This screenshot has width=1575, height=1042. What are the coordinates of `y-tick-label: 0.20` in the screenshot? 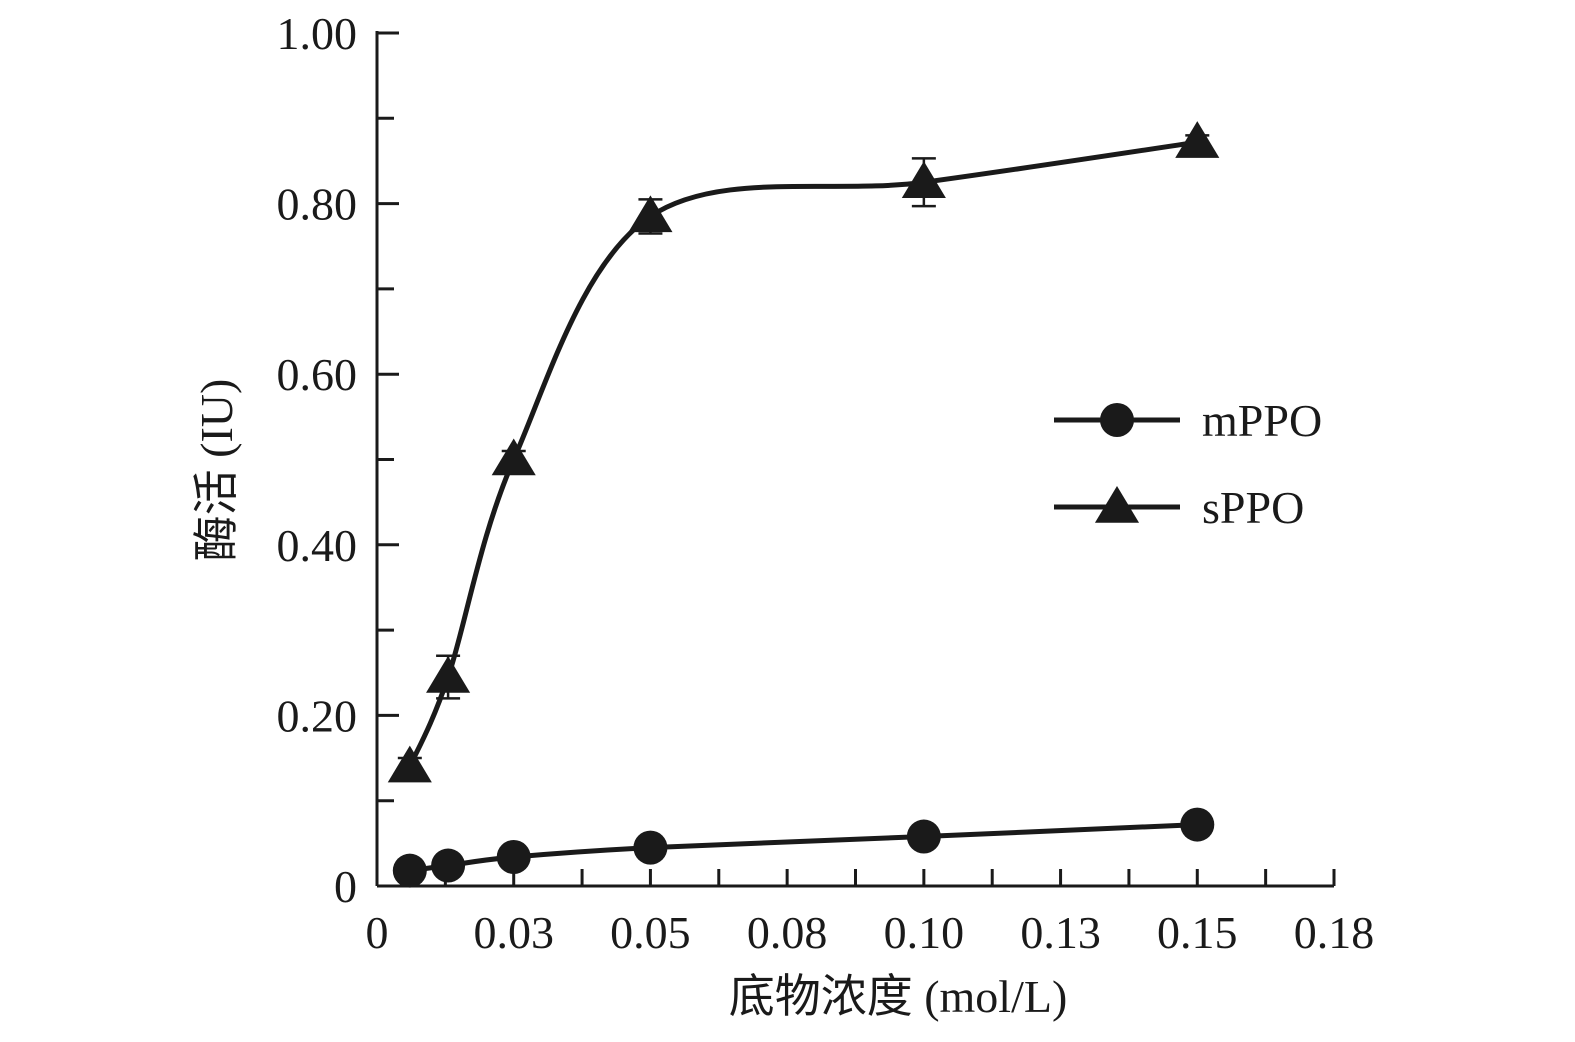 It's located at (317, 715).